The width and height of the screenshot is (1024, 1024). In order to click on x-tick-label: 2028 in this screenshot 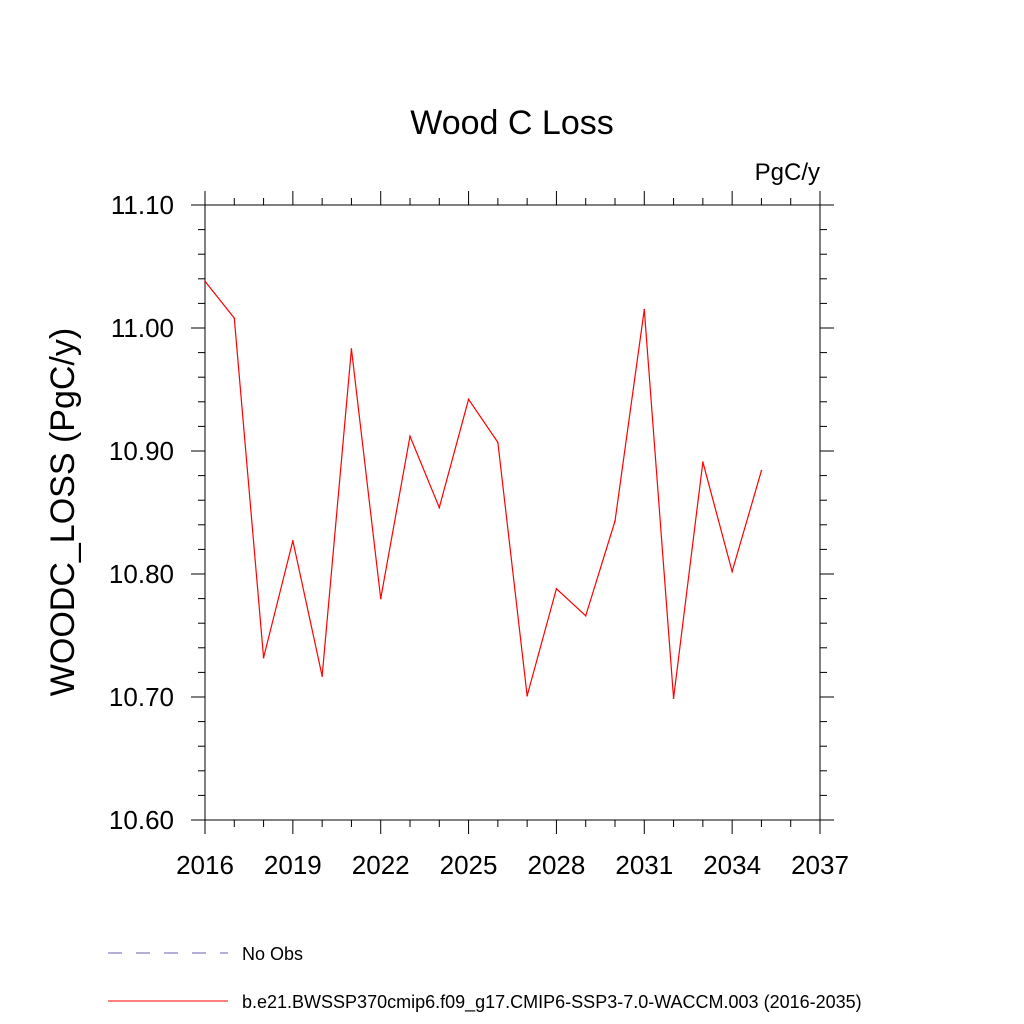, I will do `click(557, 865)`.